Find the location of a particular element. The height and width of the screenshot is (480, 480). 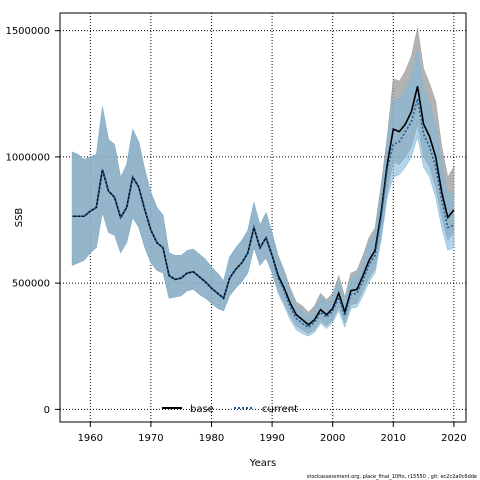

x-tick-label: 2020 is located at coordinates (453, 438).